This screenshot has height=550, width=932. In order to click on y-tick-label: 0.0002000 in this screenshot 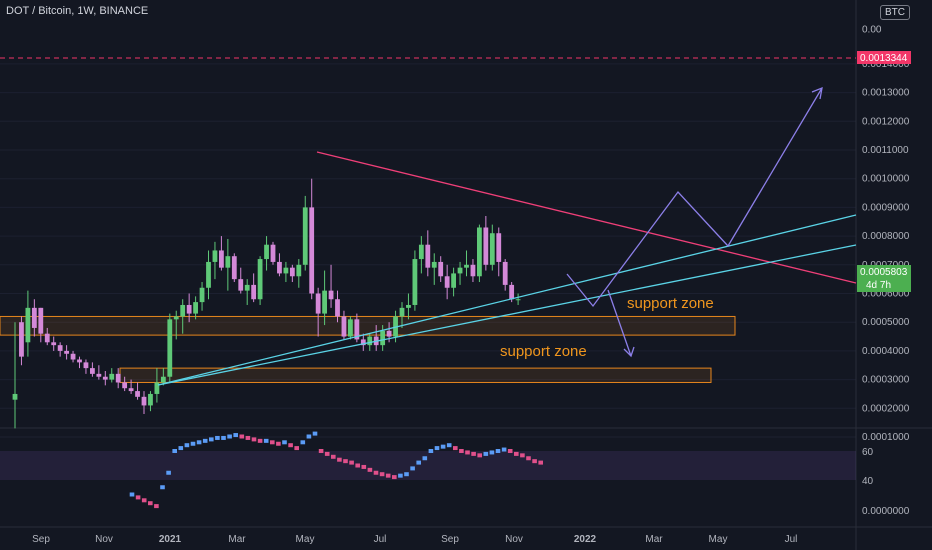, I will do `click(886, 408)`.